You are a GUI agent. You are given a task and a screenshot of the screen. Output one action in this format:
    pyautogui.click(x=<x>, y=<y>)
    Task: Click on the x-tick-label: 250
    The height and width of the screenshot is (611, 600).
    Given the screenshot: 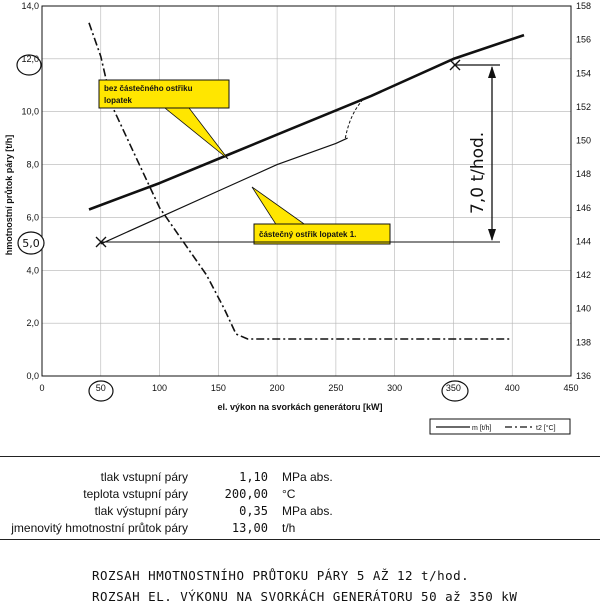 What is the action you would take?
    pyautogui.click(x=335, y=388)
    